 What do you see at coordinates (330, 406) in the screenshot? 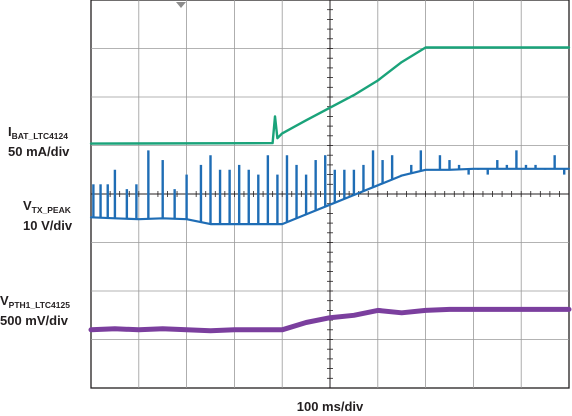
I see `x-axis-label: 100 ms/div` at bounding box center [330, 406].